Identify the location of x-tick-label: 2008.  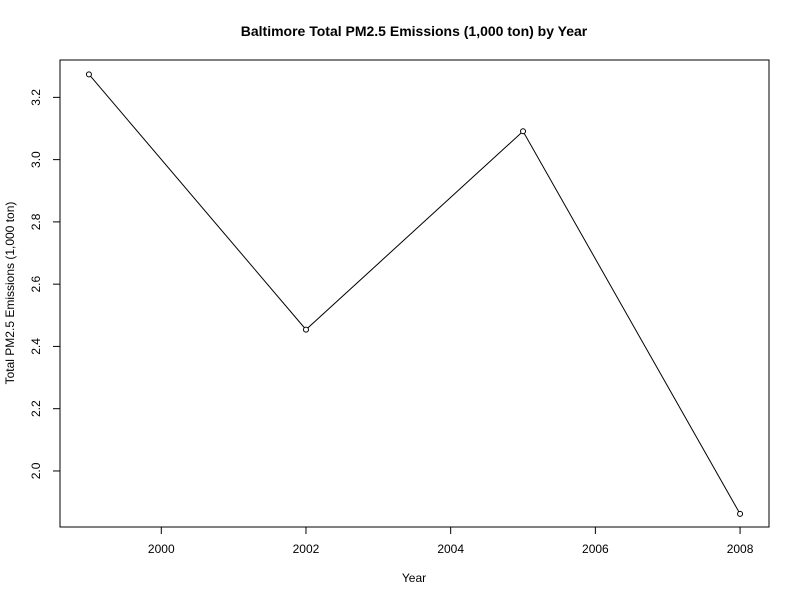
(740, 549).